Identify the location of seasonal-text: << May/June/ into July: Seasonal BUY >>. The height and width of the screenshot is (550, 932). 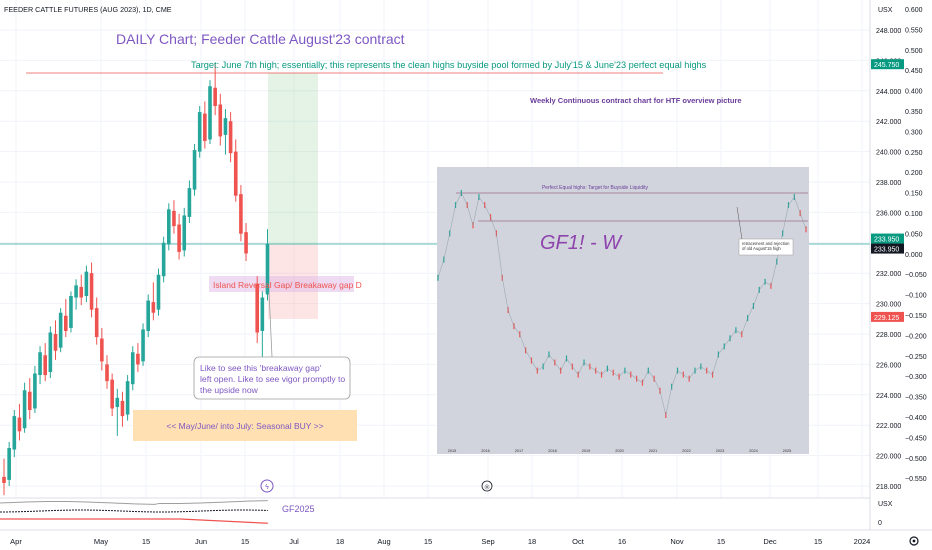
(244, 426).